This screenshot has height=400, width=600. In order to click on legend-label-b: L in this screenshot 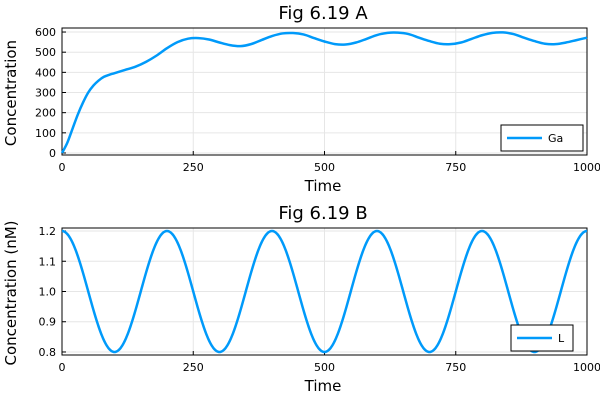, I will do `click(561, 338)`.